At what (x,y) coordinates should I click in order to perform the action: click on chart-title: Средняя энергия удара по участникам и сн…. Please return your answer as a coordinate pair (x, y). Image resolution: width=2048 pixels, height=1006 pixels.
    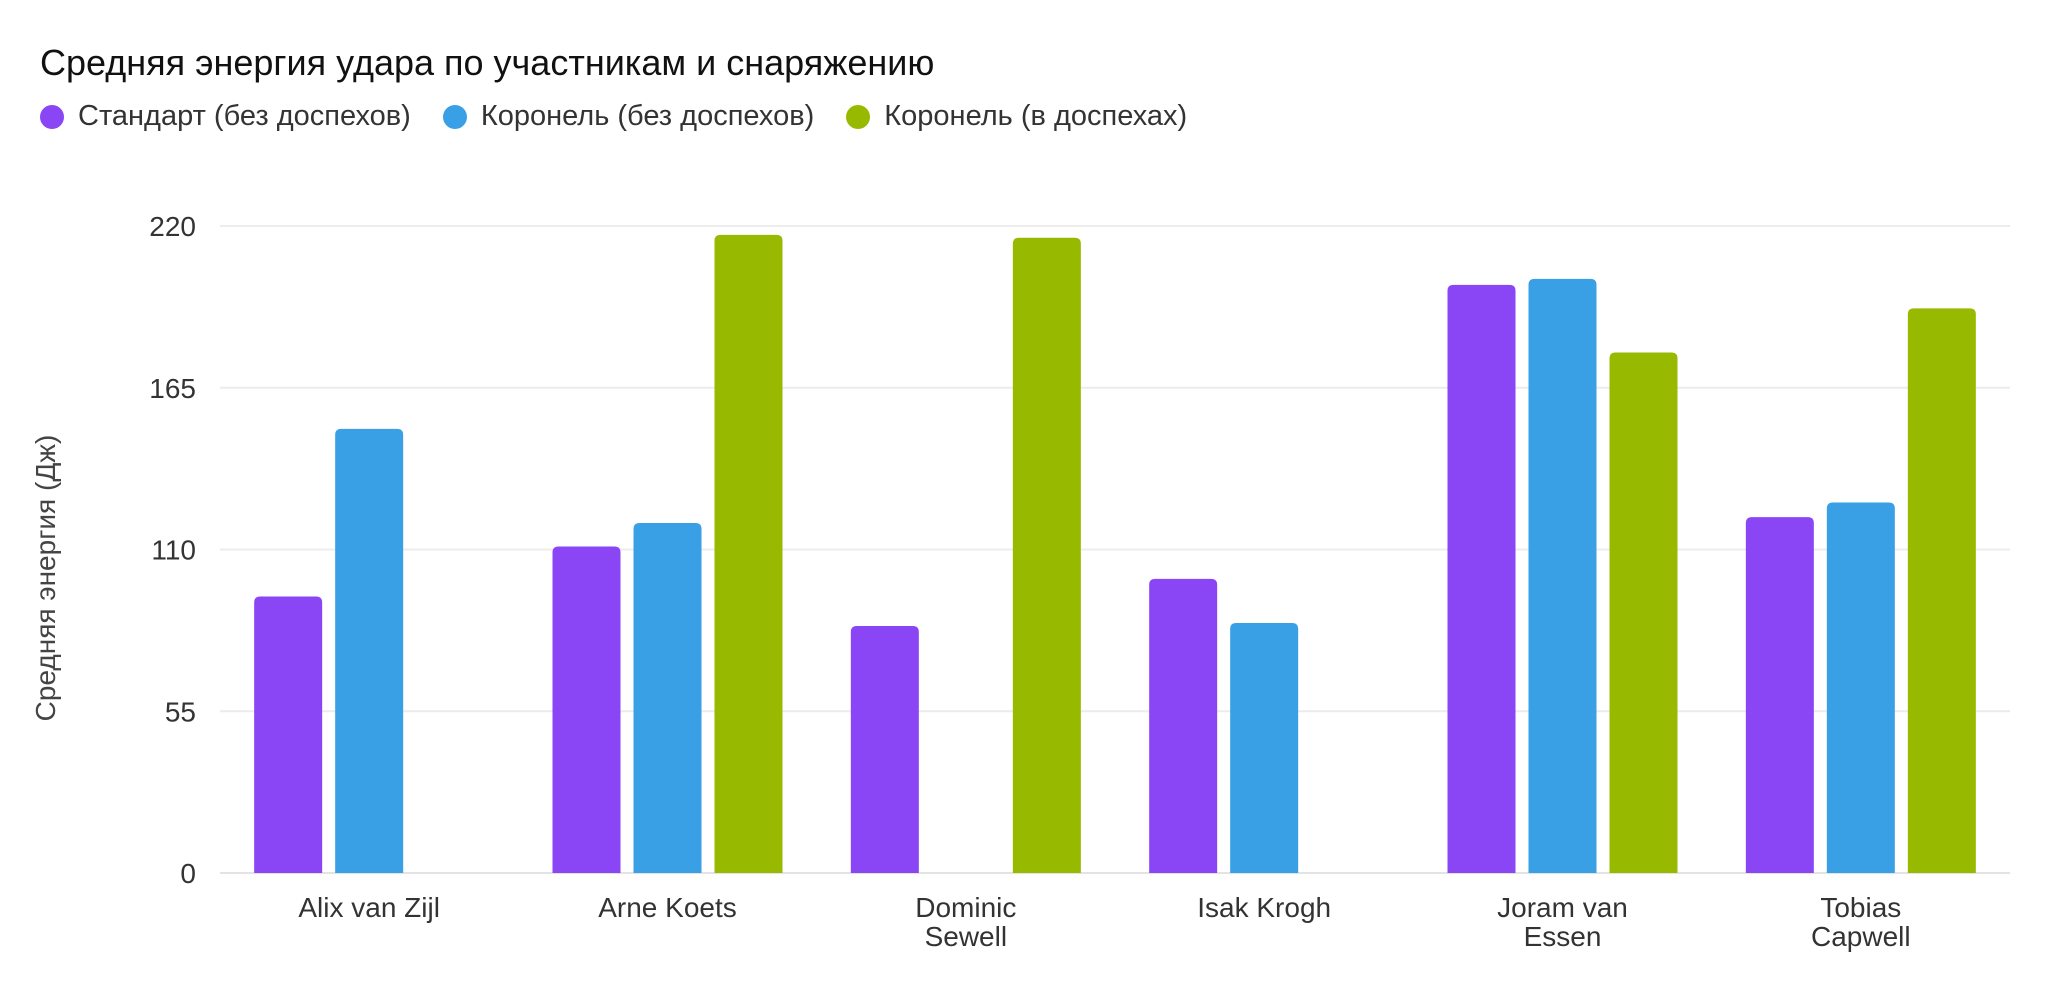
    Looking at the image, I should click on (487, 62).